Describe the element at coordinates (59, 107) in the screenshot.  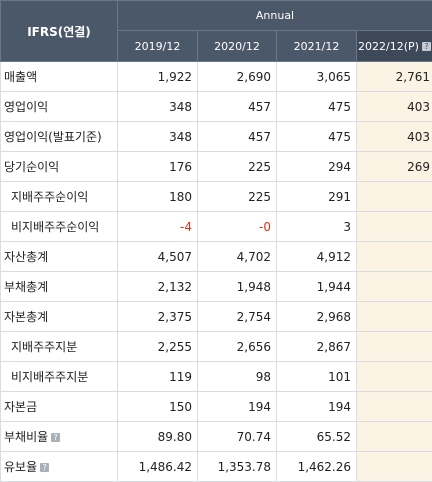
I see `row-label: 영업이익` at that location.